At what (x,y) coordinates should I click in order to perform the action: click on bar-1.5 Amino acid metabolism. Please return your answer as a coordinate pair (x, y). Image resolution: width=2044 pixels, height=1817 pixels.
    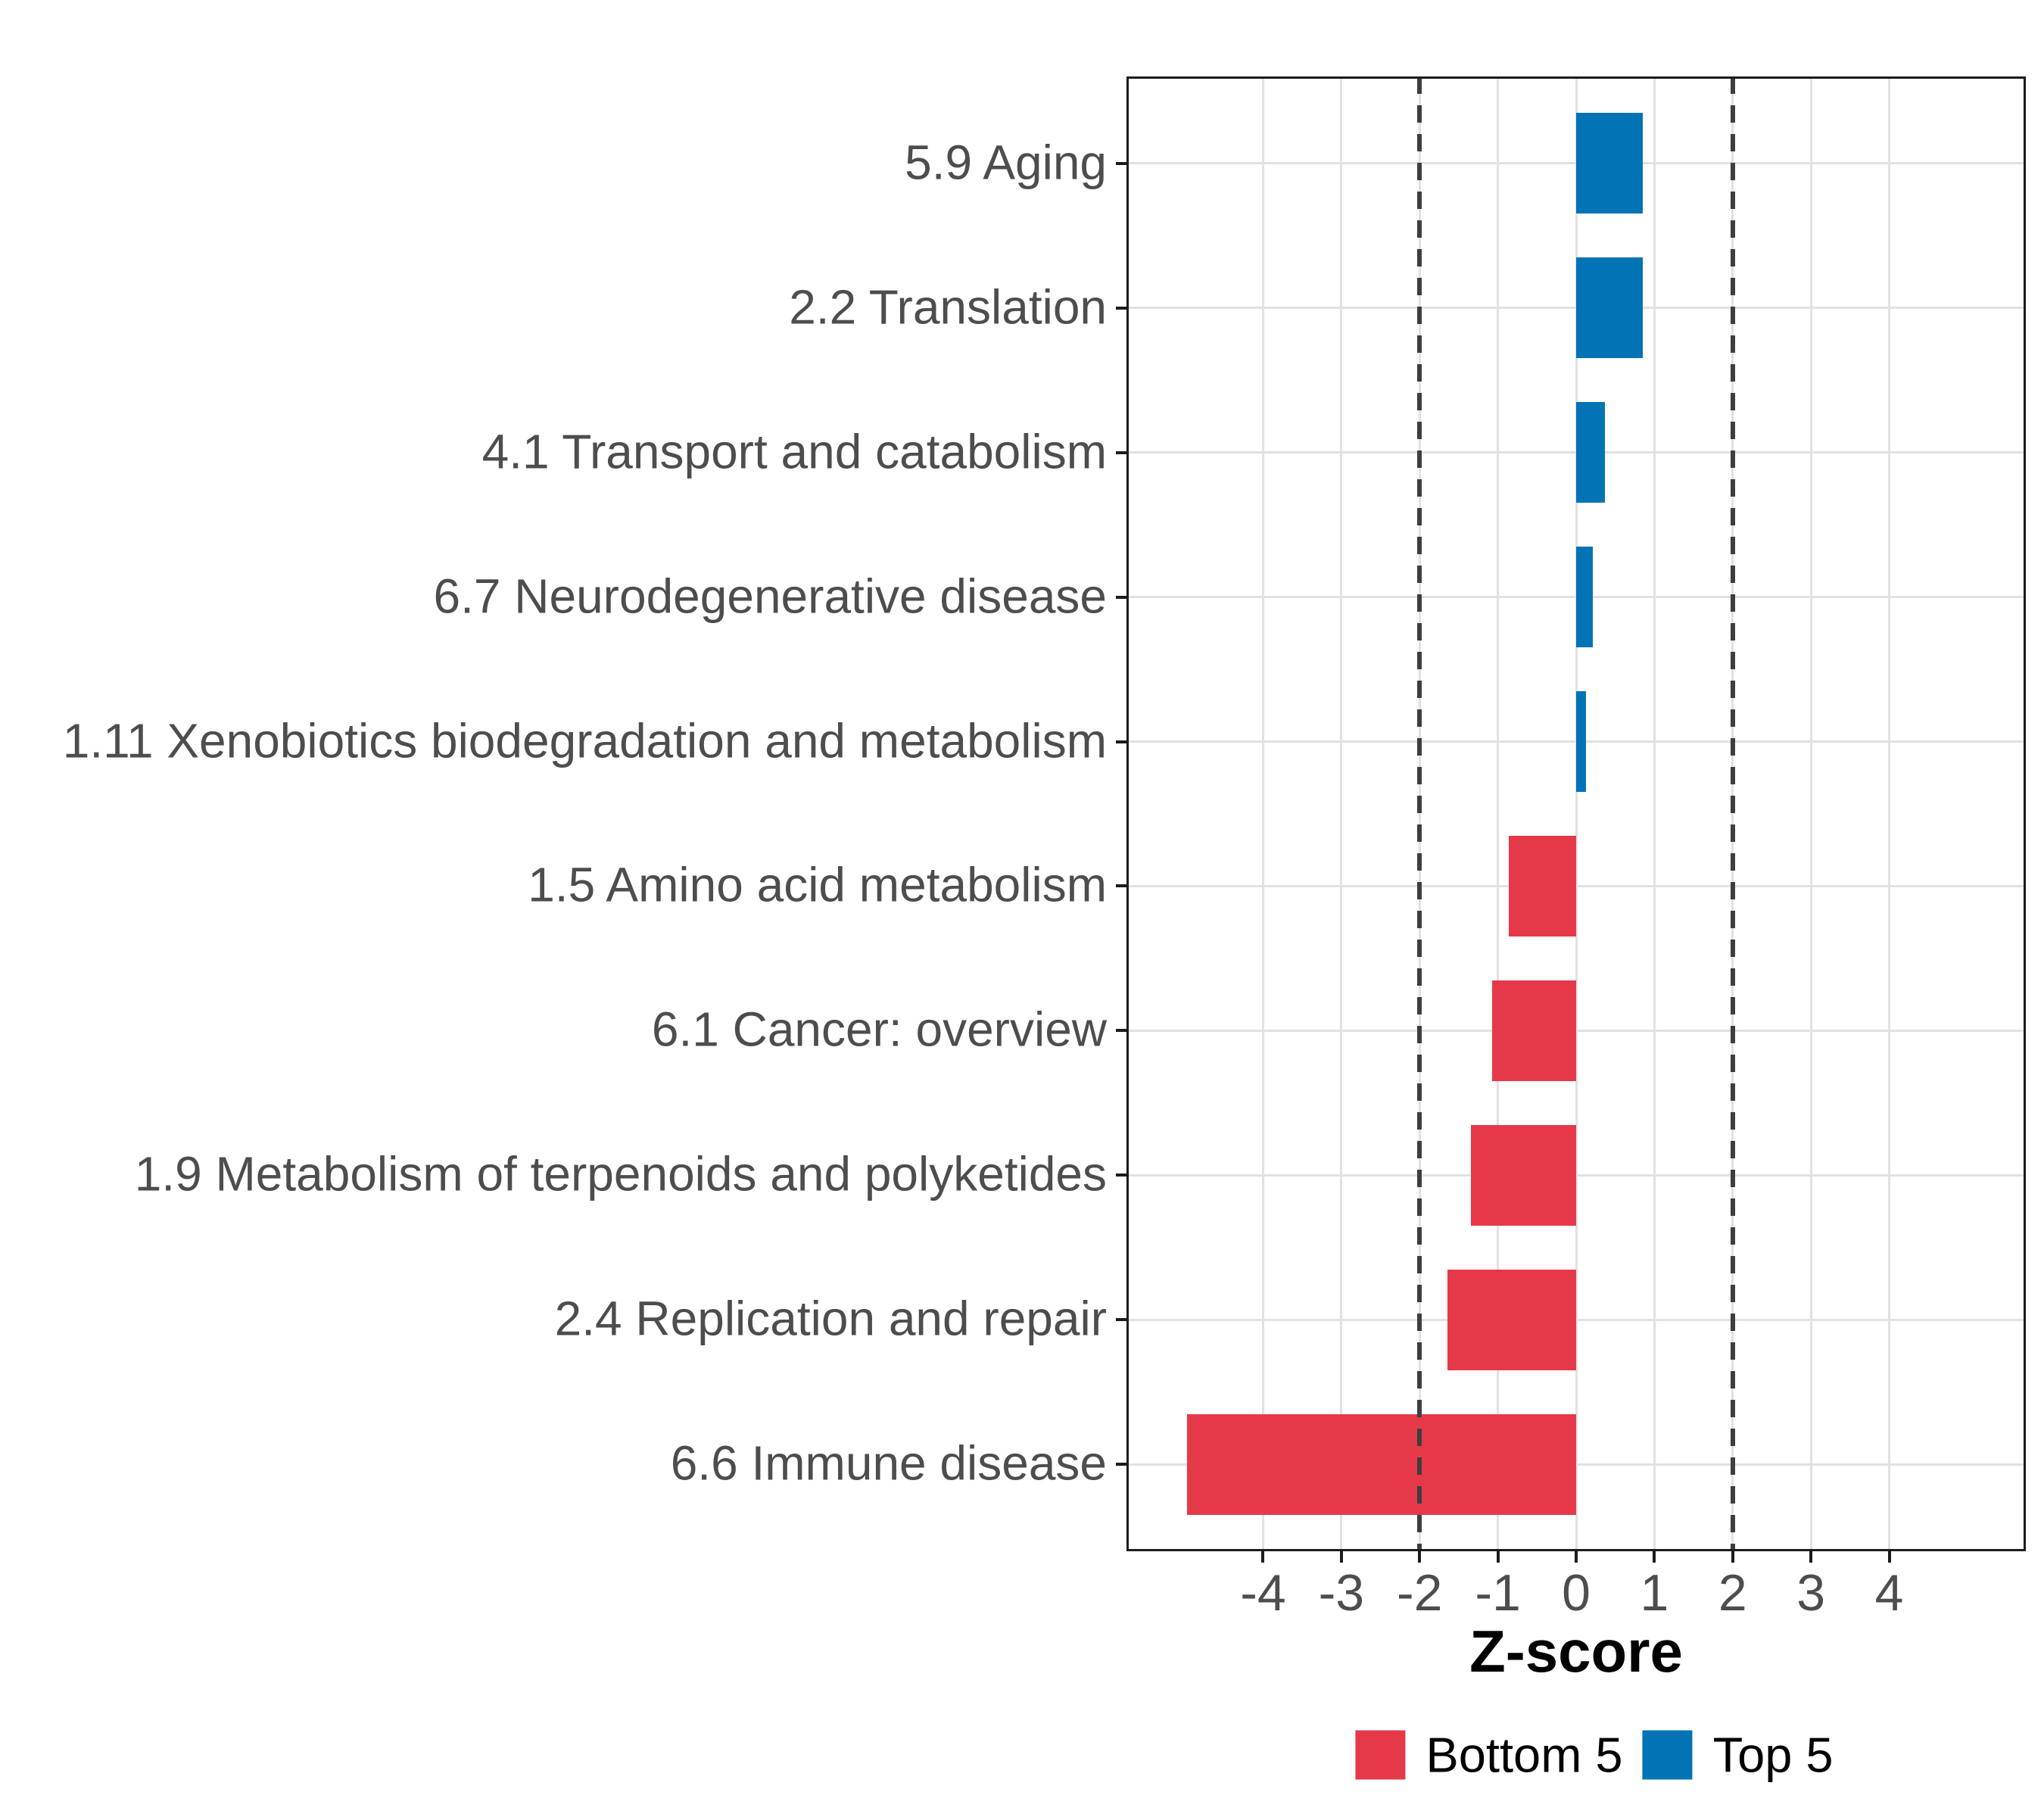
    Looking at the image, I should click on (1542, 886).